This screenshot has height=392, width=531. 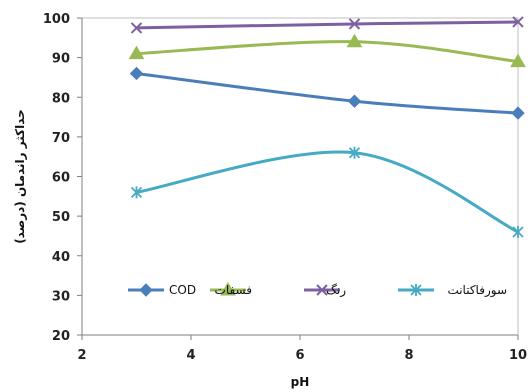 What do you see at coordinates (182, 290) in the screenshot?
I see `legend-label: COD` at bounding box center [182, 290].